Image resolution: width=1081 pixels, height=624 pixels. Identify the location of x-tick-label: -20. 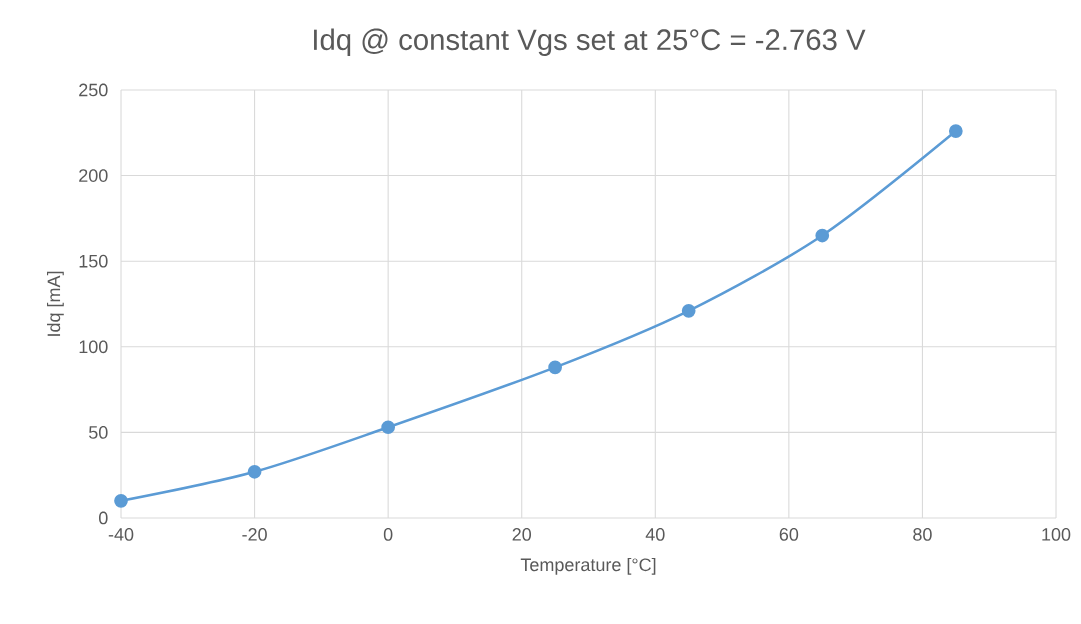
(254, 534).